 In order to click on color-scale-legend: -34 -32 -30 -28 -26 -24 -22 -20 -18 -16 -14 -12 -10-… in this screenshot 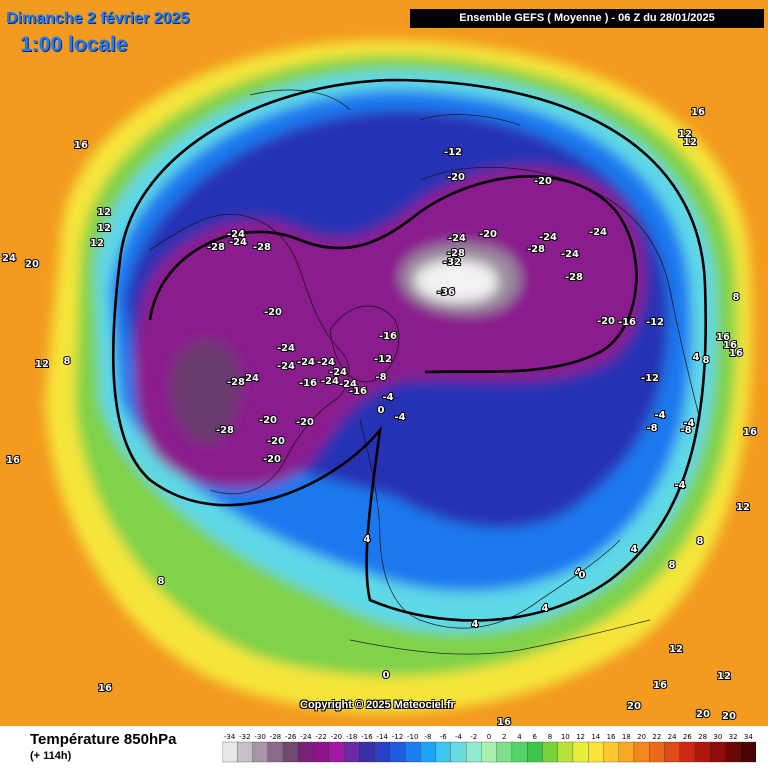, I will do `click(489, 748)`.